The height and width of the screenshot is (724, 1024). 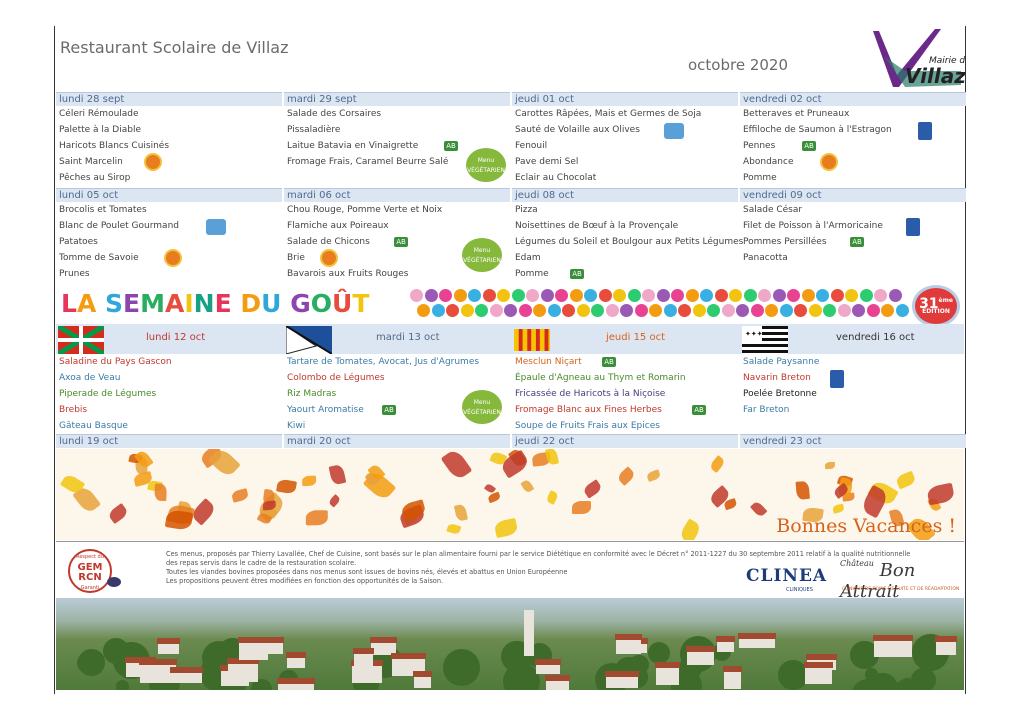 What do you see at coordinates (636, 337) in the screenshot?
I see `regional-day-label: jeudi 15 oct` at bounding box center [636, 337].